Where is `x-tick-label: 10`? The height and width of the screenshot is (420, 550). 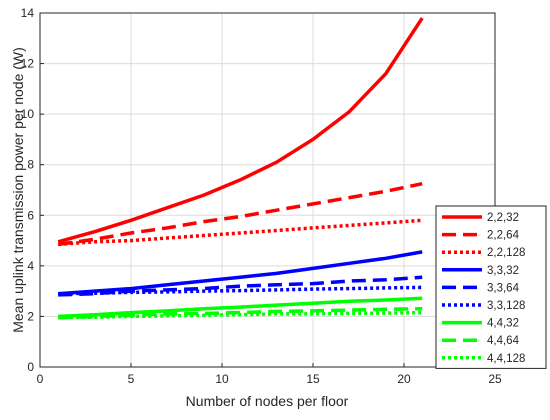
x-tick-label: 10 is located at coordinates (222, 379).